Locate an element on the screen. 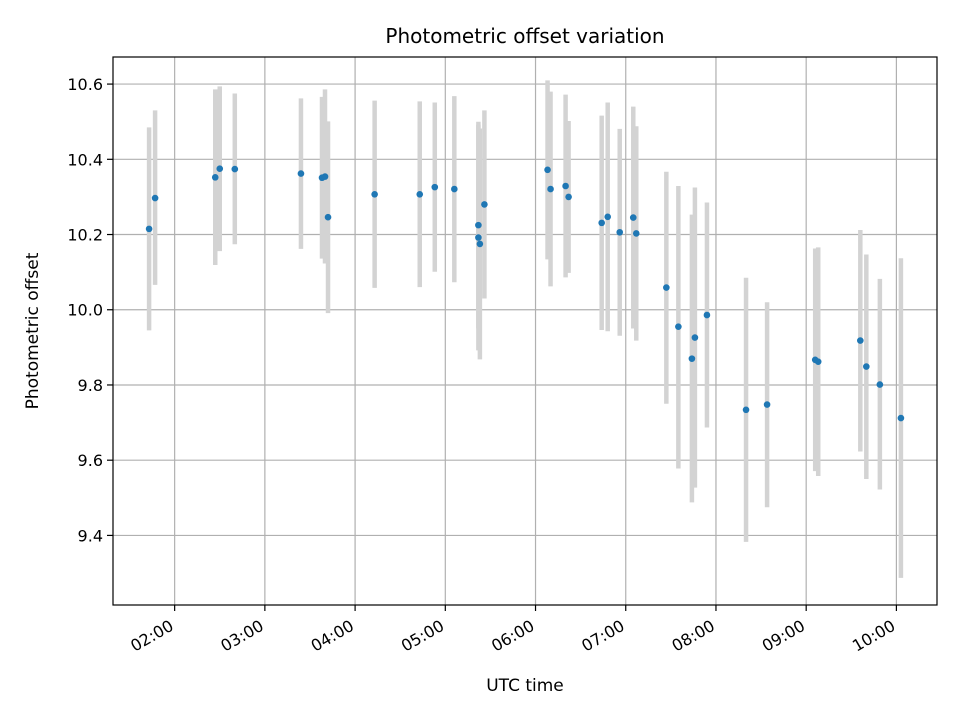 The height and width of the screenshot is (720, 960). chart-title: Photometric offset variation is located at coordinates (524, 36).